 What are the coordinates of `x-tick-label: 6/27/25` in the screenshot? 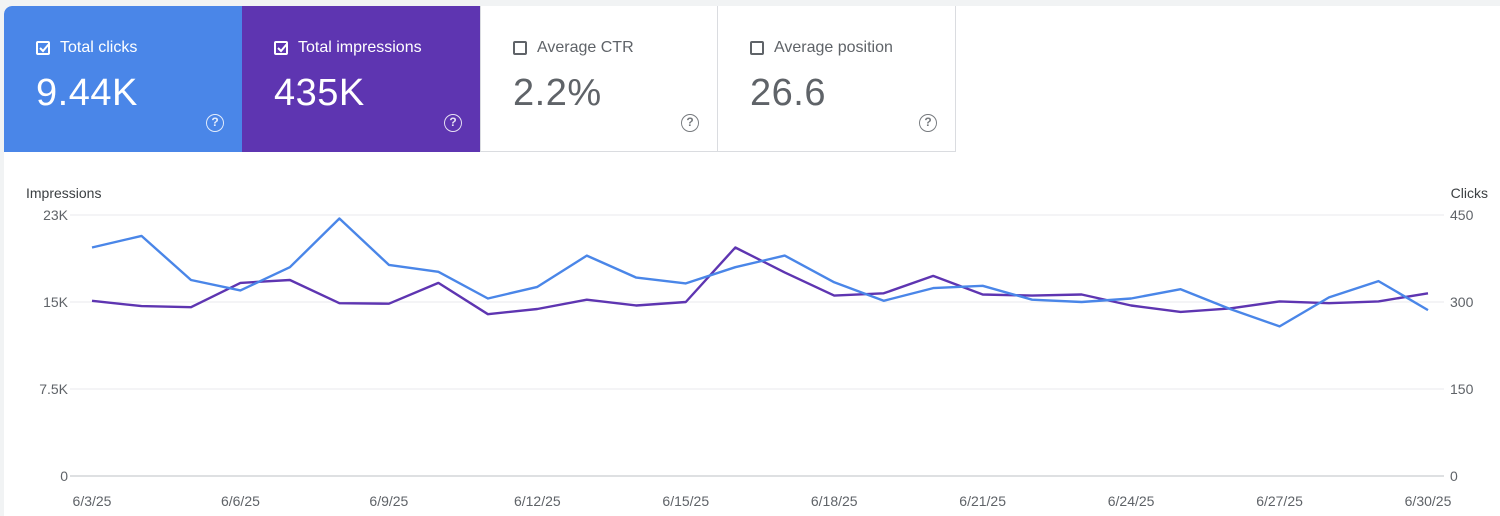 It's located at (1279, 501).